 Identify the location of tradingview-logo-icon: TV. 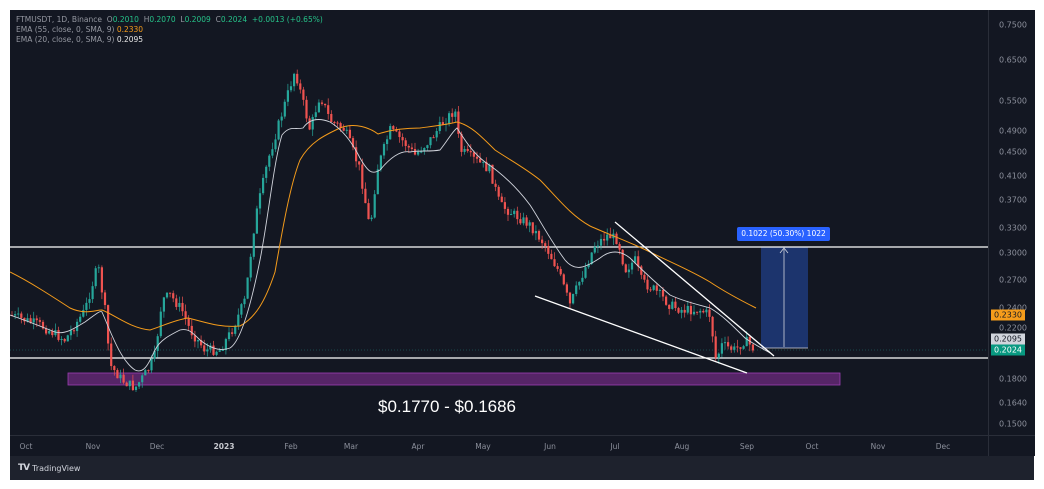
(24, 468).